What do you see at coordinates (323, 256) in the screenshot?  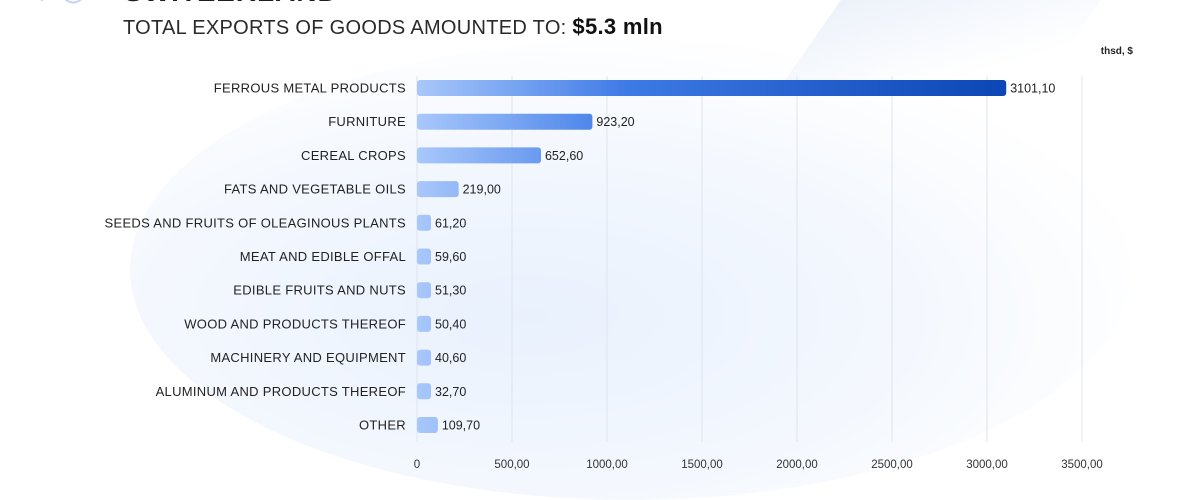 I see `category-label: MEAT AND EDIBLE OFFAL` at bounding box center [323, 256].